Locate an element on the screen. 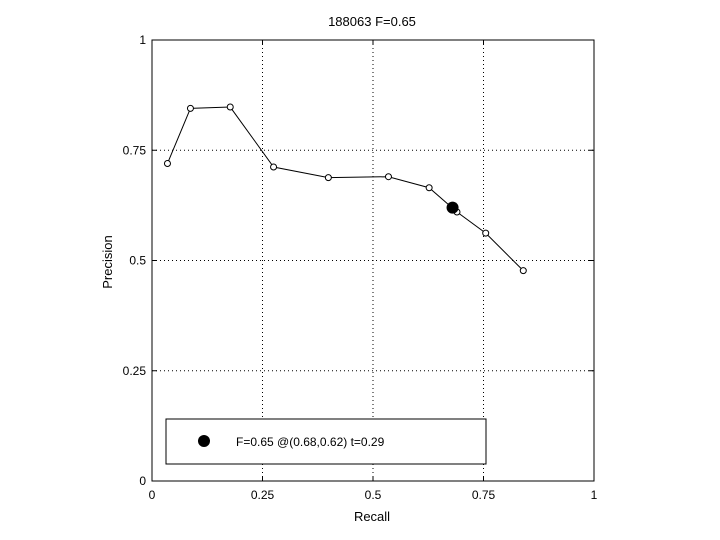  x-axis-title: Recall is located at coordinates (372, 516).